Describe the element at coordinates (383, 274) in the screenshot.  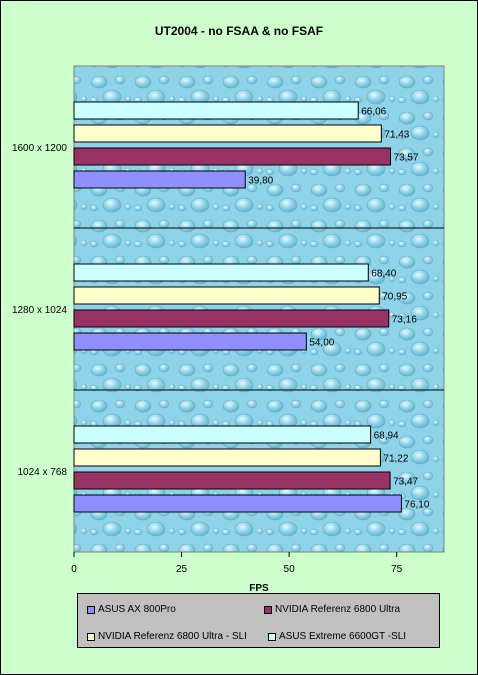
I see `value-label: 68,40` at that location.